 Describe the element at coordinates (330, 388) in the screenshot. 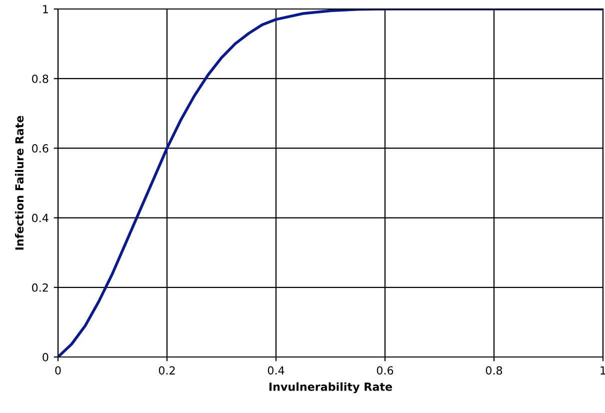

I see `x-axis-title: Invulnerability Rate` at that location.